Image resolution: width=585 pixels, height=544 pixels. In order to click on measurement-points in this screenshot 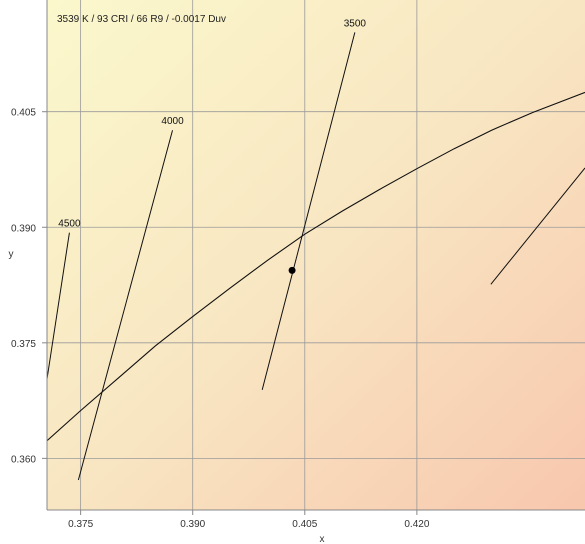, I will do `click(292, 270)`.